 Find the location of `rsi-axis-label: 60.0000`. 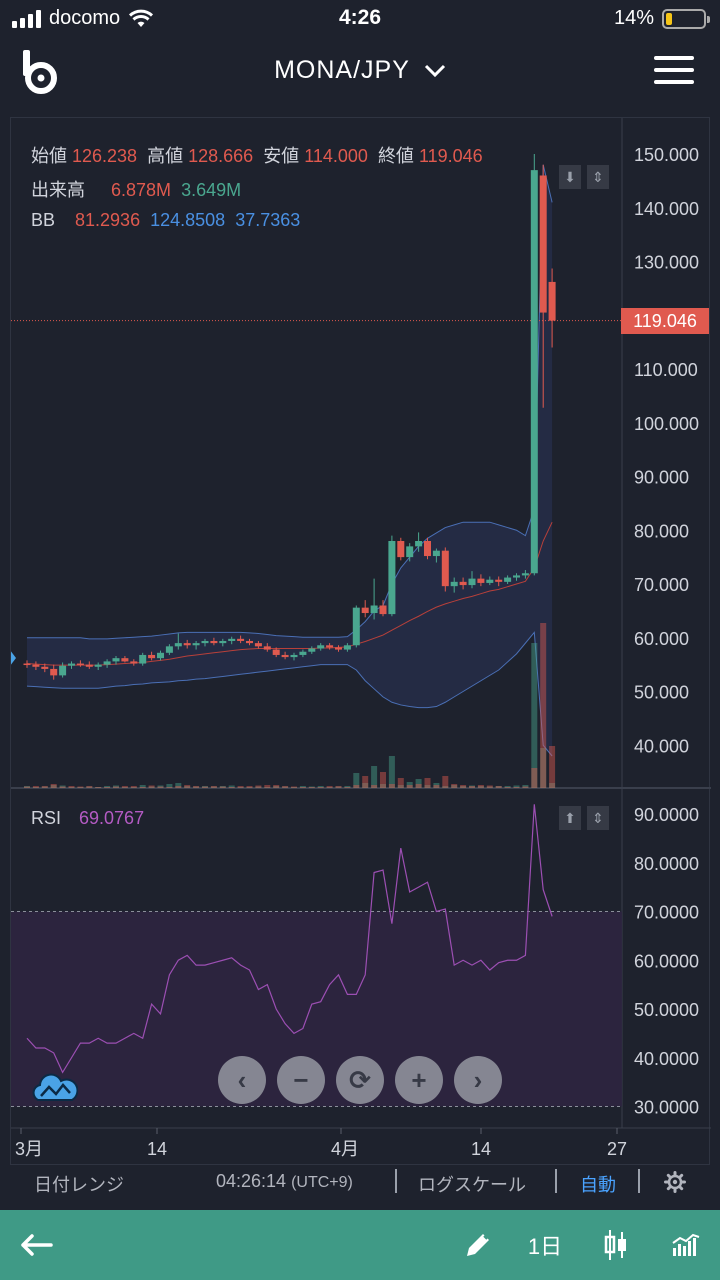

rsi-axis-label: 60.0000 is located at coordinates (666, 961).